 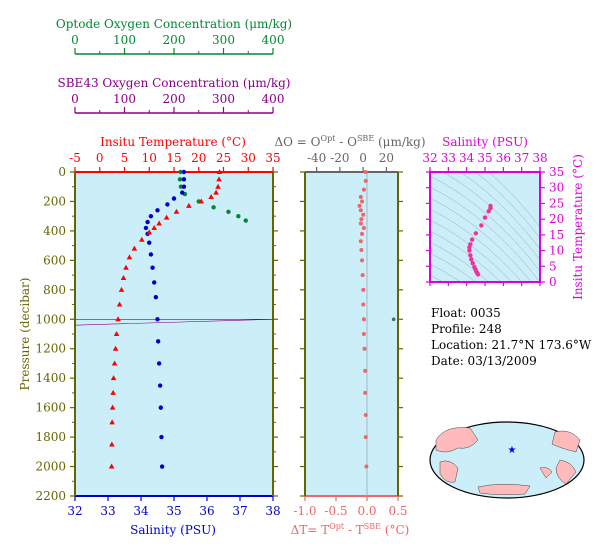 What do you see at coordinates (556, 203) in the screenshot?
I see `ts-temperature-tick-label: 25` at bounding box center [556, 203].